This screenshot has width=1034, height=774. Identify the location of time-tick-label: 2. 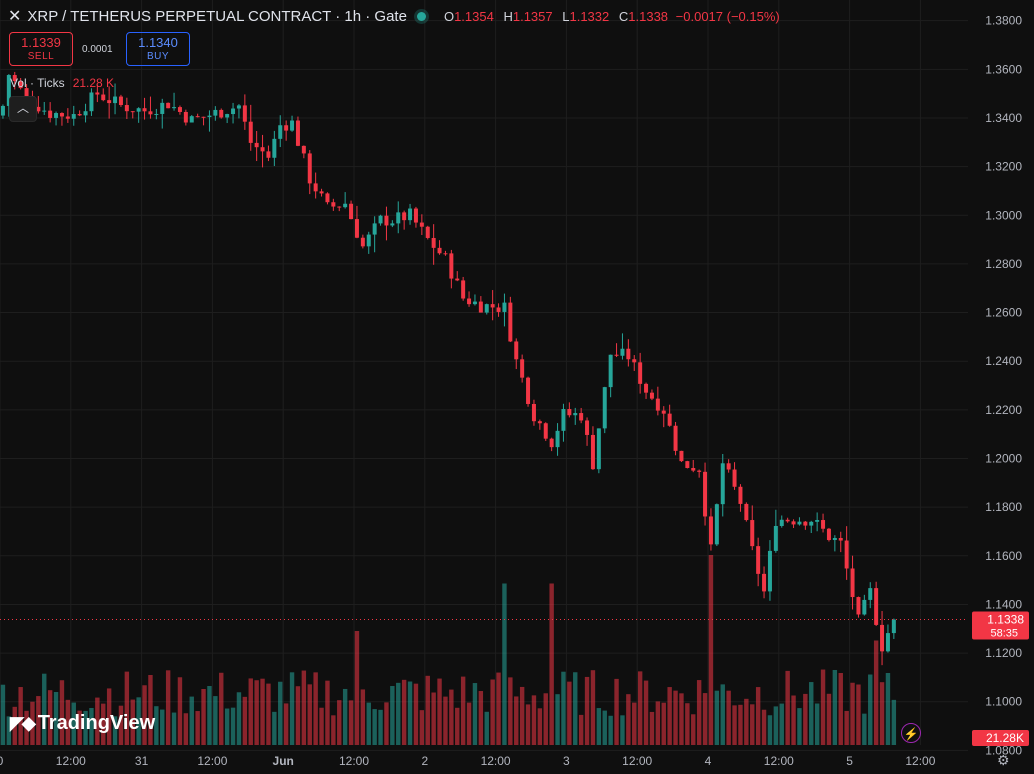
(424, 761).